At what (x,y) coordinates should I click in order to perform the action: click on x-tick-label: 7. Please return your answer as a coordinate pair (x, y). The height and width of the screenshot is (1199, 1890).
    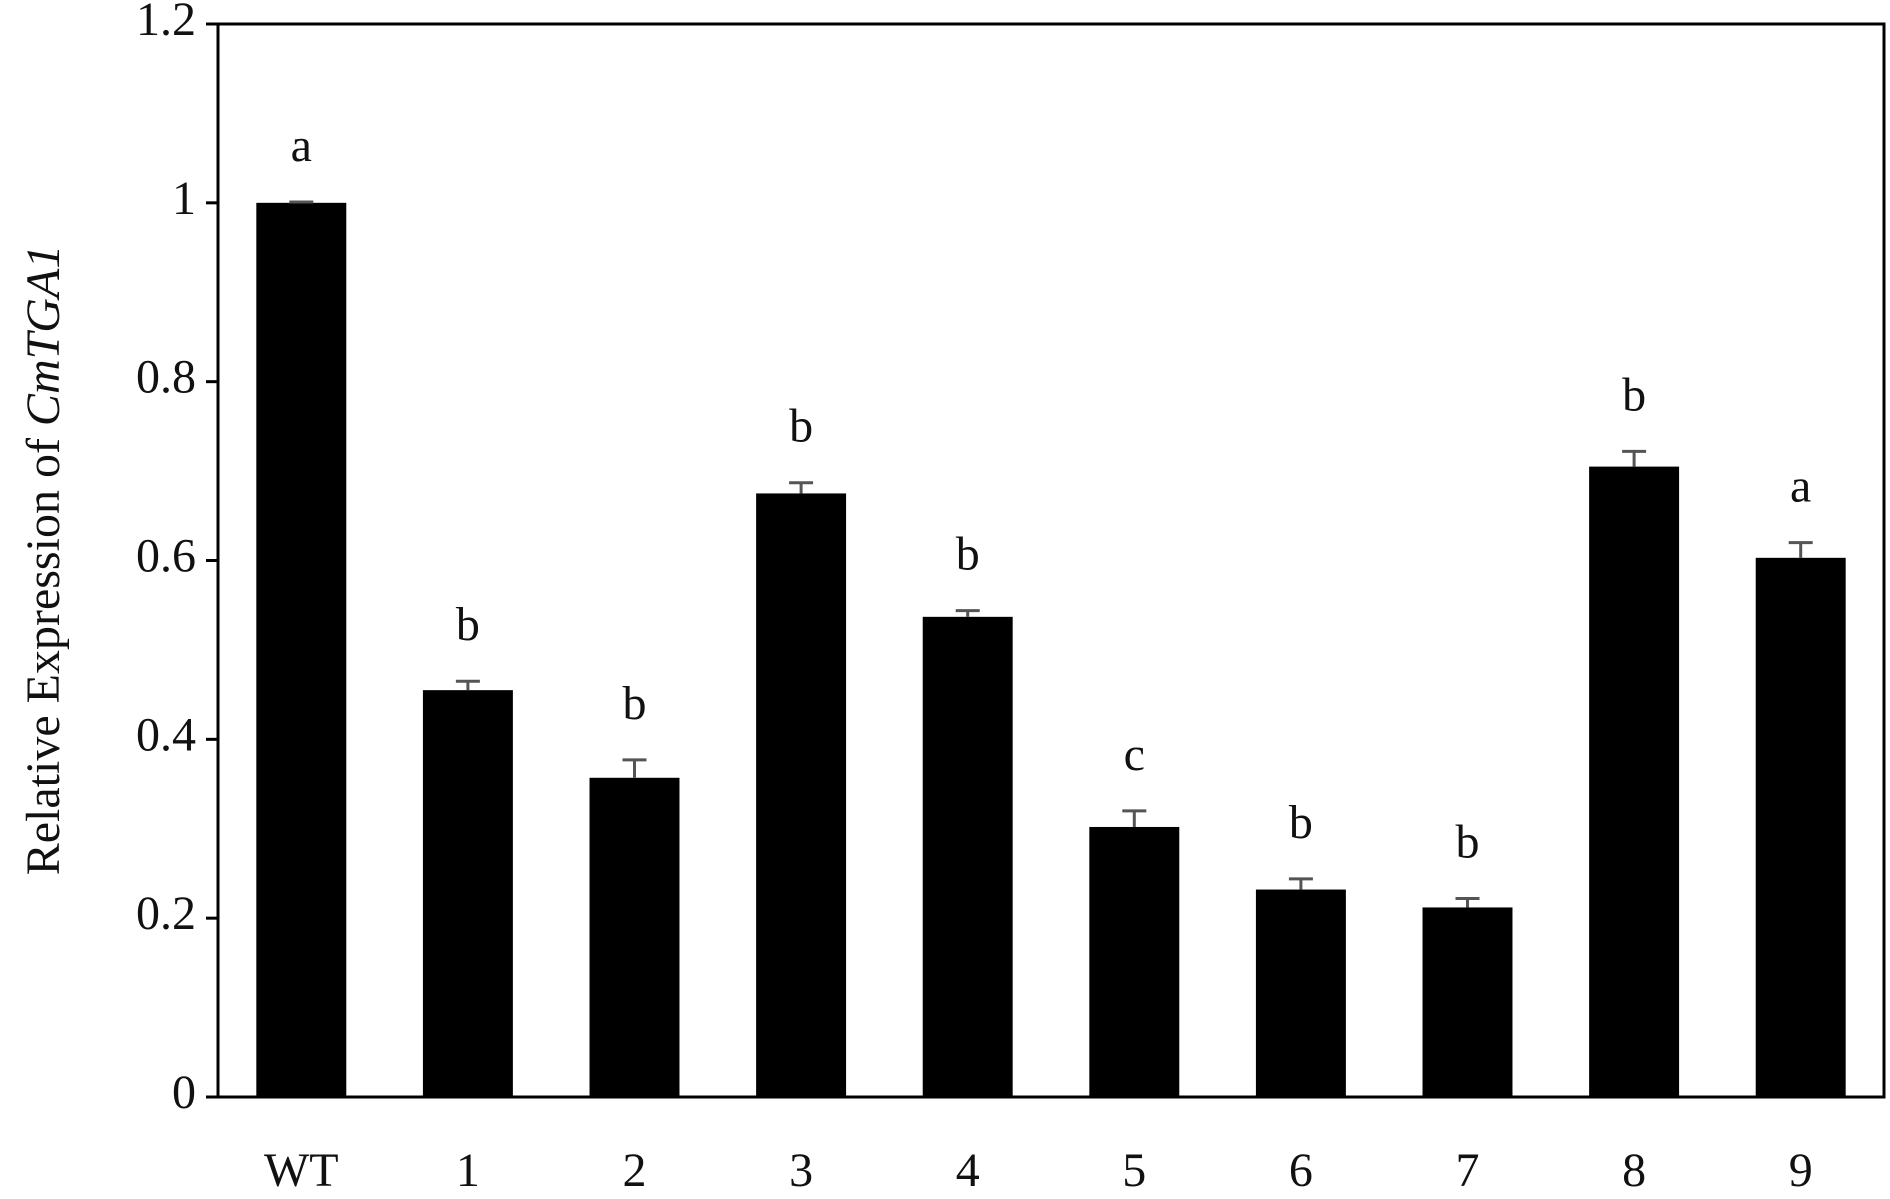
    Looking at the image, I should click on (1468, 1170).